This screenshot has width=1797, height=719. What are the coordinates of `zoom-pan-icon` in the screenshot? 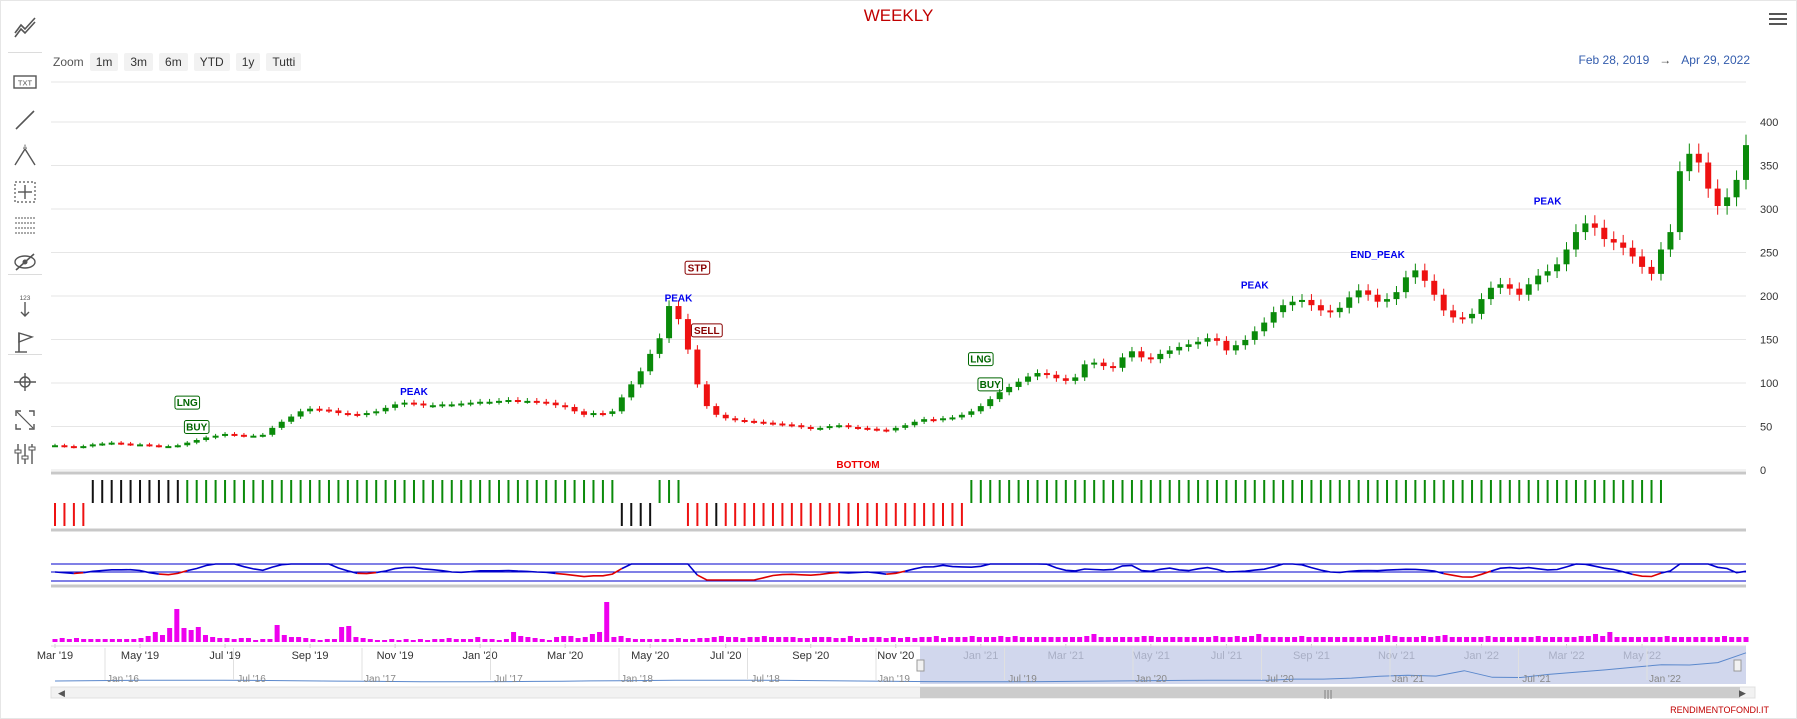 It's located at (25, 382).